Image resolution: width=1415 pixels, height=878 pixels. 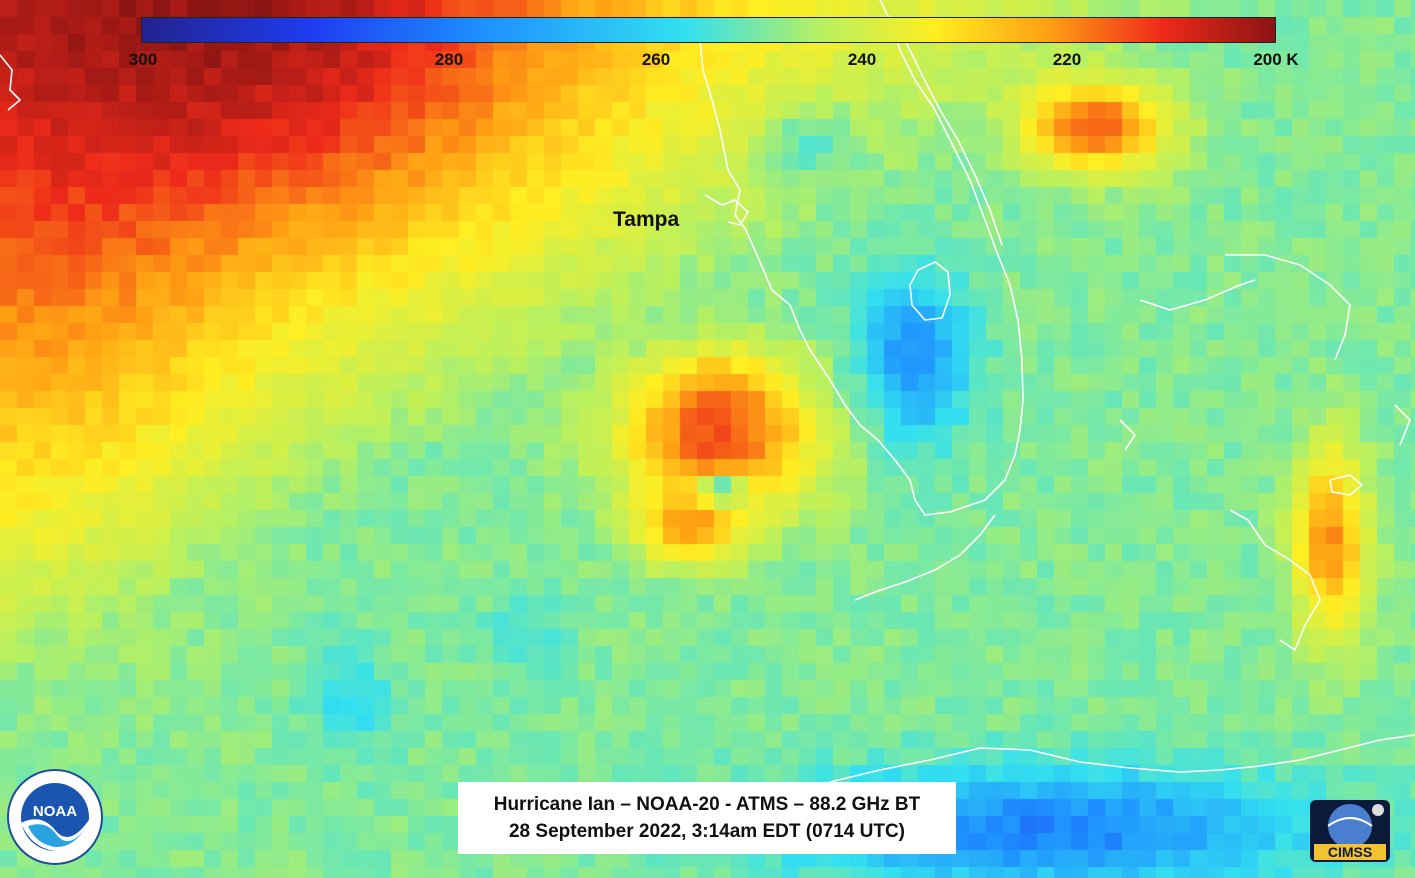 I want to click on cimss-logo: CIMSS, so click(x=1350, y=831).